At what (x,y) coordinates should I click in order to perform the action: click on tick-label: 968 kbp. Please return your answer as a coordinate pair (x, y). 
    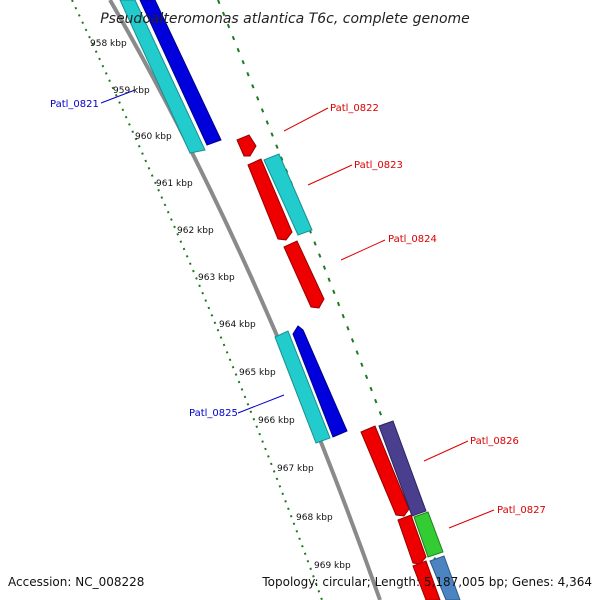
    Looking at the image, I should click on (314, 518).